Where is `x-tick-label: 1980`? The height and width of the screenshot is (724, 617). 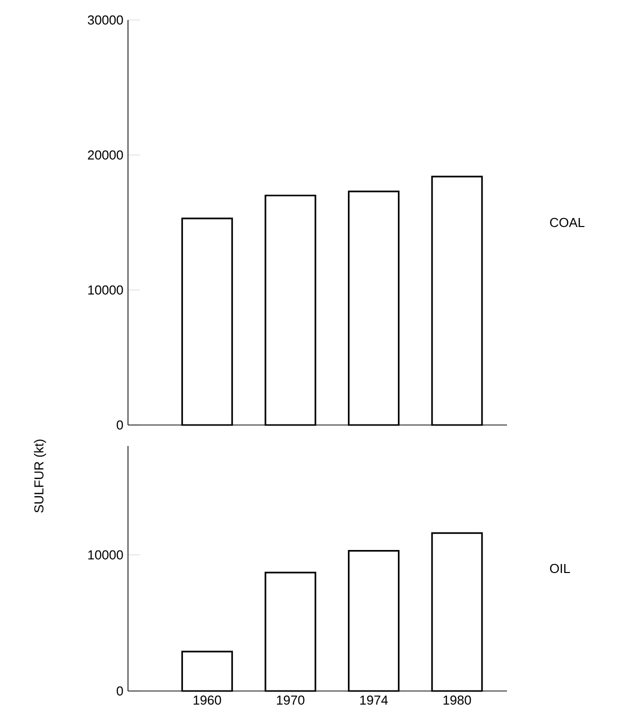 x-tick-label: 1980 is located at coordinates (457, 700).